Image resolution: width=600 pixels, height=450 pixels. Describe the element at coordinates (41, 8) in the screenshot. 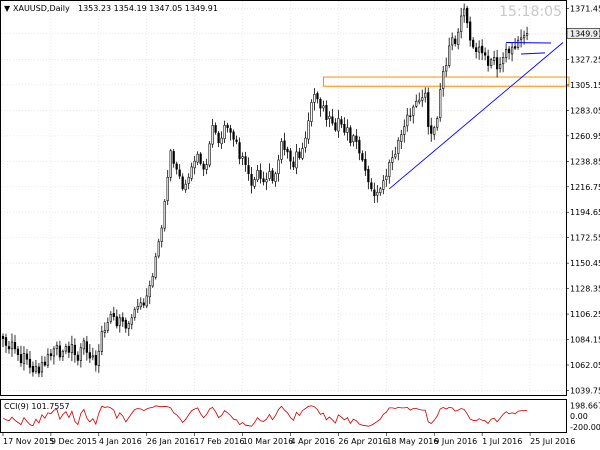

I see `chart-symbol: XAUUSD,Daily` at that location.